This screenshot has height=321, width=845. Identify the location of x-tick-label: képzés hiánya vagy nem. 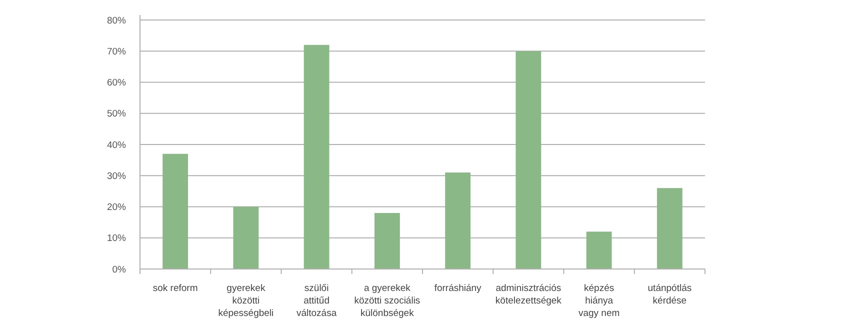
(599, 301).